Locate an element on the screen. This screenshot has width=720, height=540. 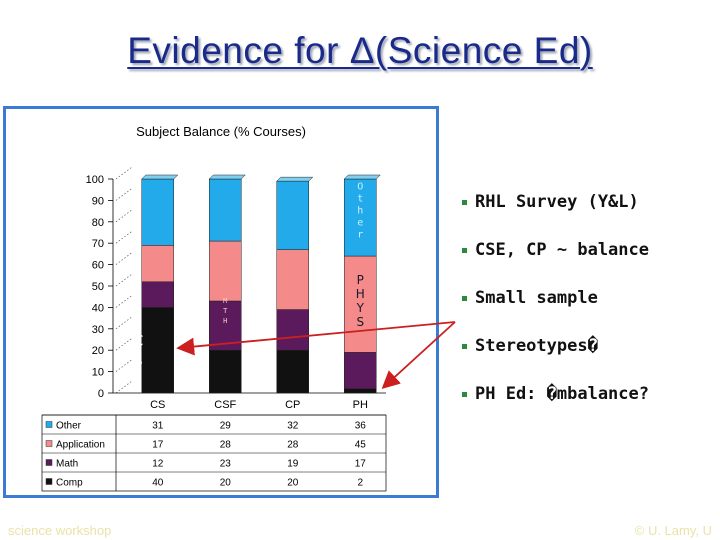
y-tick-label: 20 is located at coordinates (98, 351).